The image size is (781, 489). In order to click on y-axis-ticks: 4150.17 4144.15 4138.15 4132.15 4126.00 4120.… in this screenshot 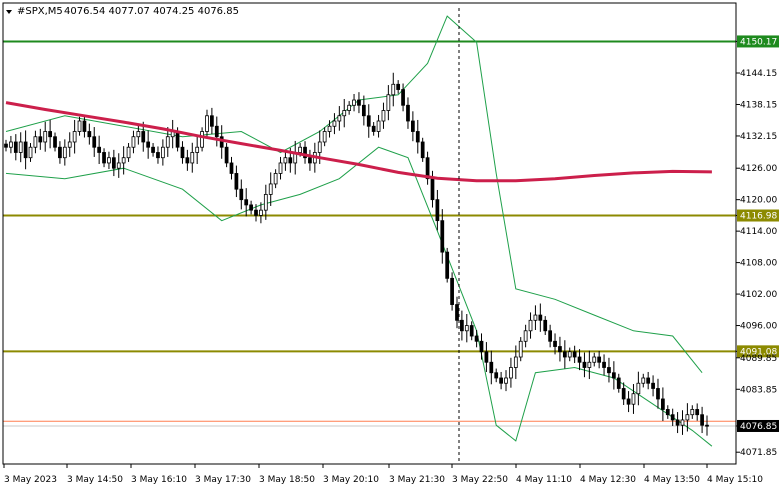, I will do `click(757, 246)`.